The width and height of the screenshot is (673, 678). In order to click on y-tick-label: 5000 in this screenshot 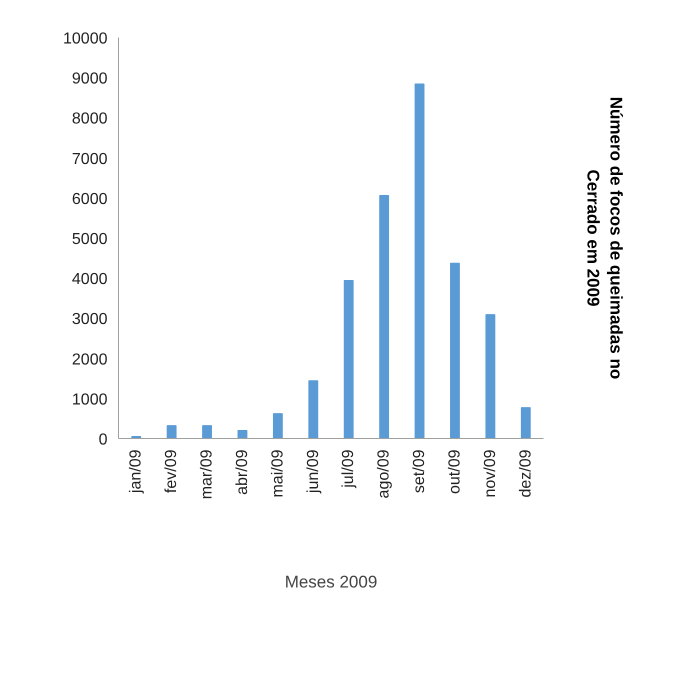, I will do `click(90, 239)`.